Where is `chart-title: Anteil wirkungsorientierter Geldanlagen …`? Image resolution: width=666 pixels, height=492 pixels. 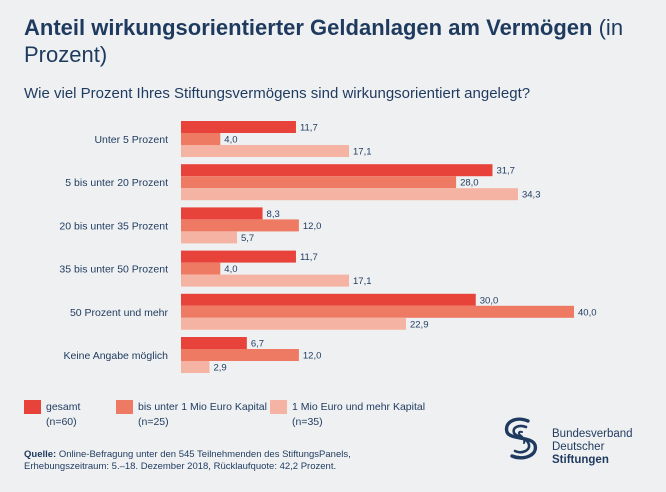 chart-title: Anteil wirkungsorientierter Geldanlagen … is located at coordinates (334, 41).